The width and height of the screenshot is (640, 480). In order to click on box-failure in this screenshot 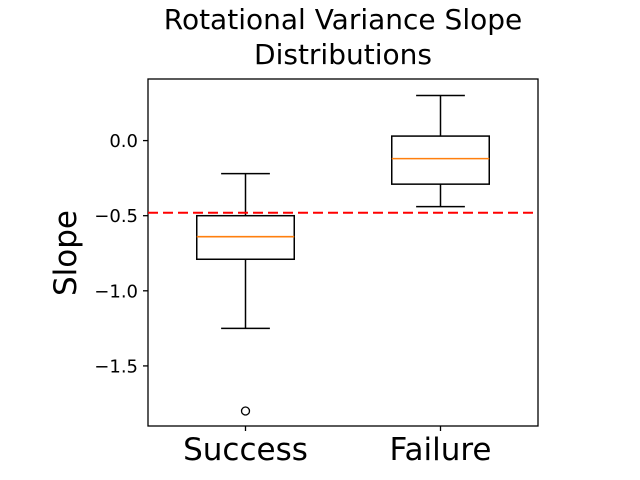, I will do `click(440, 160)`.